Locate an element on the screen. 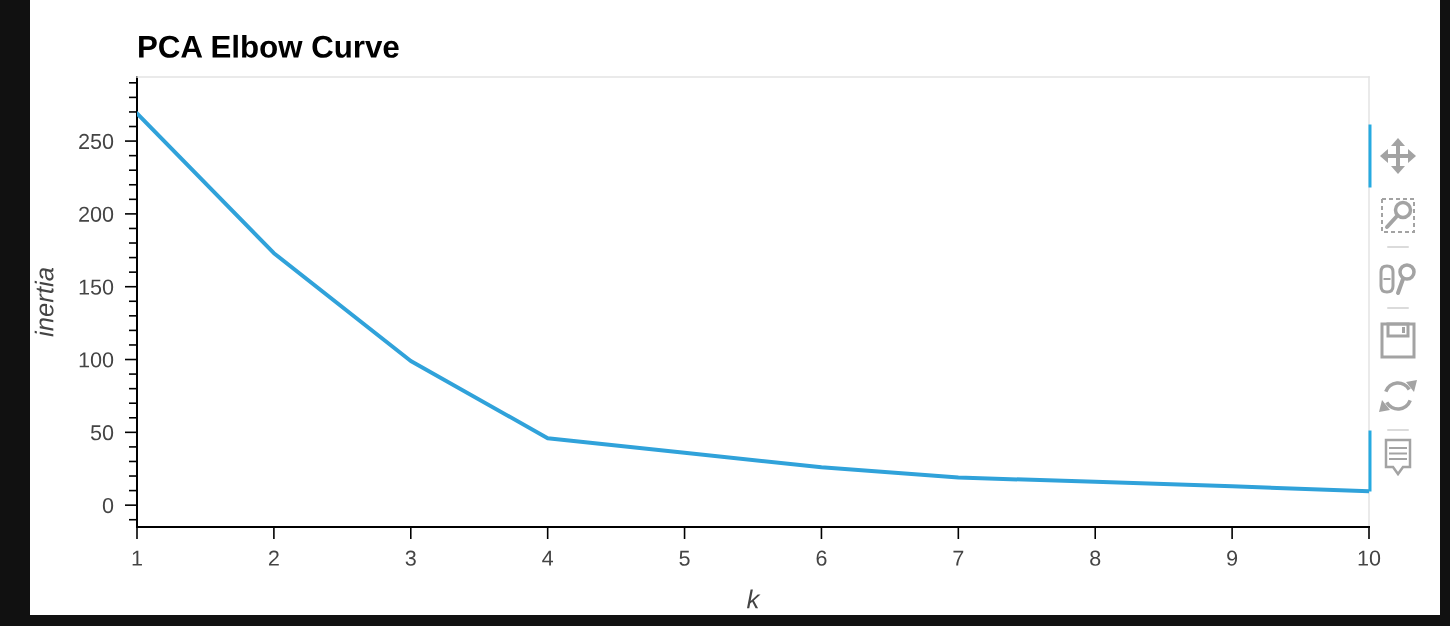  y-tick-label: 50 is located at coordinates (102, 433).